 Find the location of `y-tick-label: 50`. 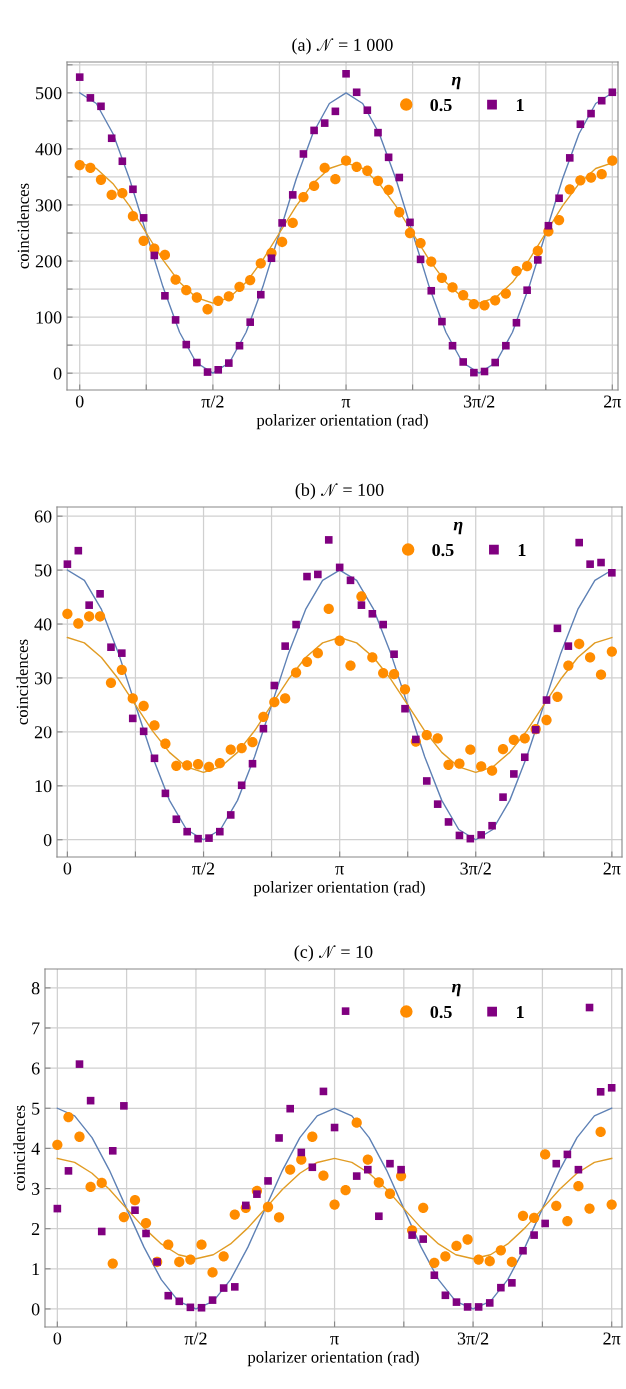

y-tick-label: 50 is located at coordinates (43, 570).